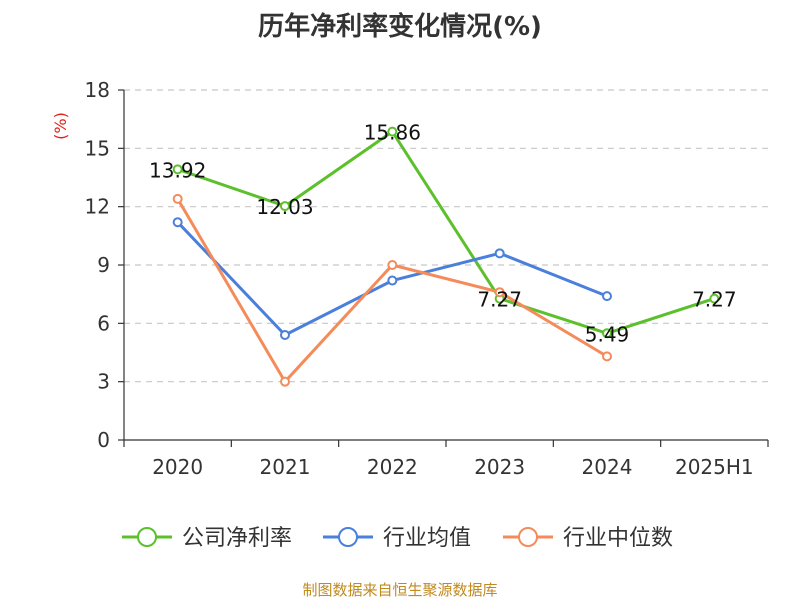 This screenshot has height=600, width=800. What do you see at coordinates (618, 538) in the screenshot?
I see `legend-label: 行业中位数` at bounding box center [618, 538].